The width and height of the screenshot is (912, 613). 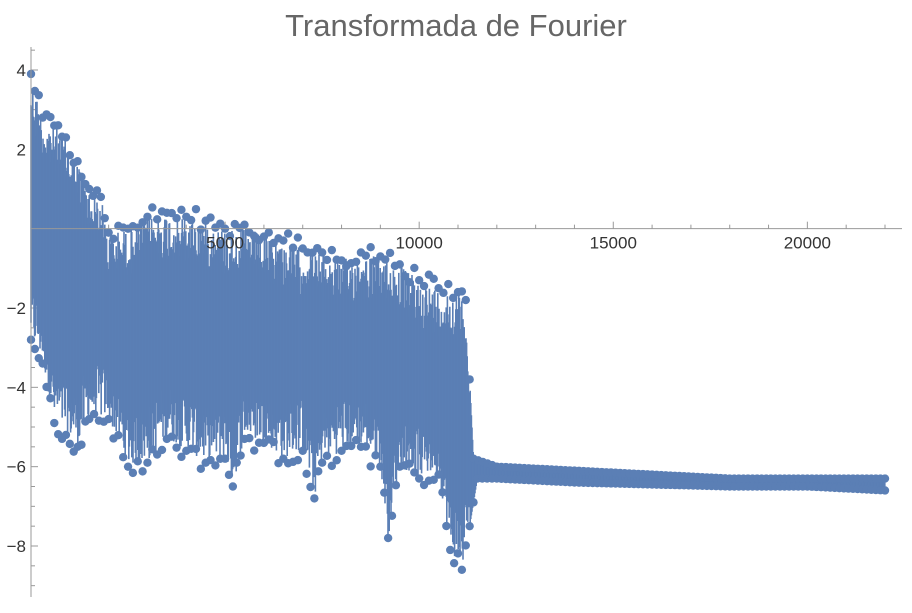 What do you see at coordinates (807, 243) in the screenshot?
I see `x-tick-label: 20000` at bounding box center [807, 243].